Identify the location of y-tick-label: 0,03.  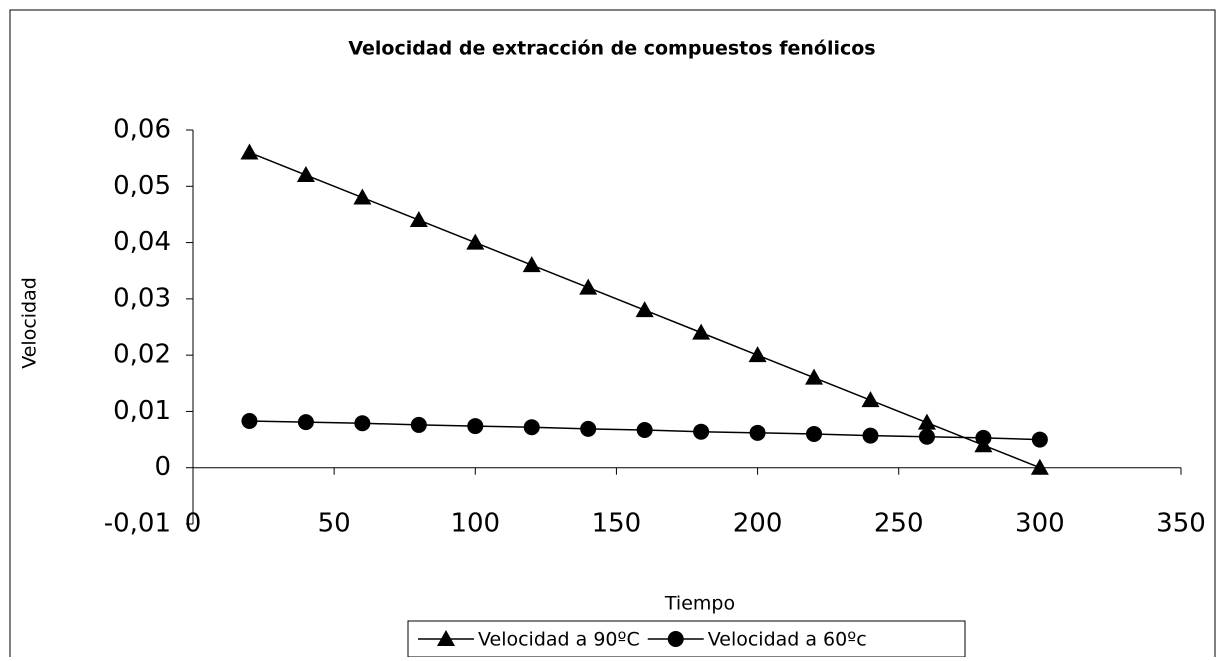
(142, 298).